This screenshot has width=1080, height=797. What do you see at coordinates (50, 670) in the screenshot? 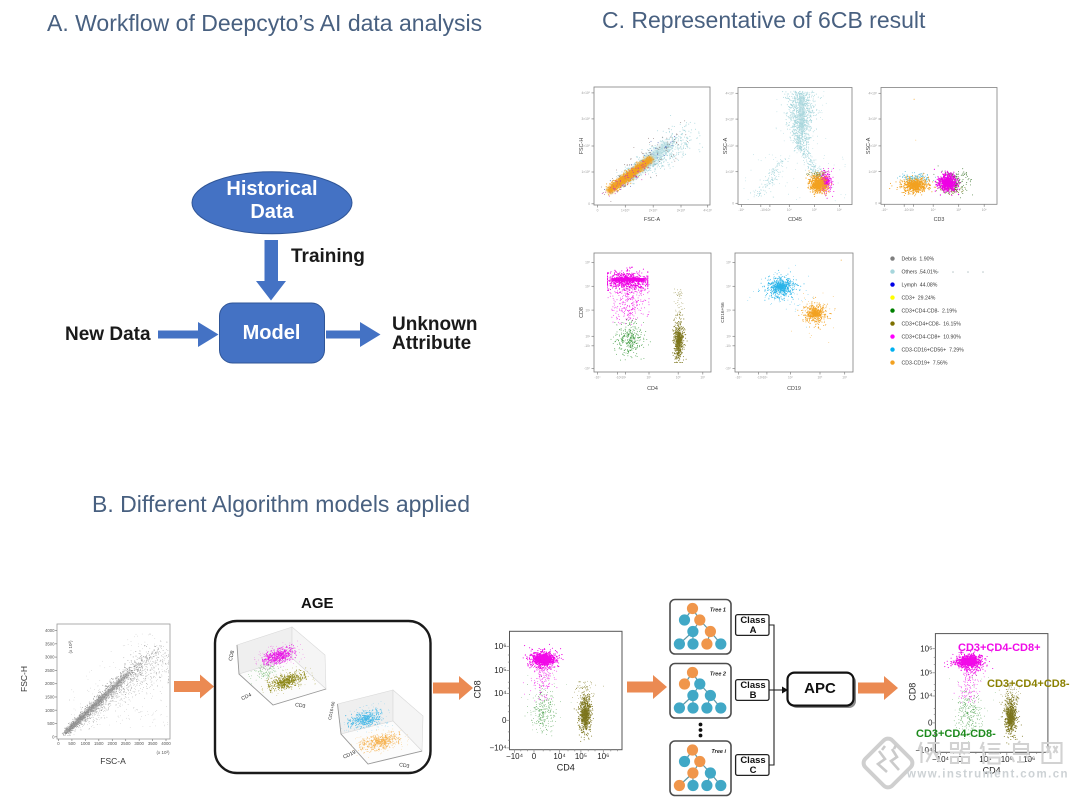
I see `svg-text: 2500` at bounding box center [50, 670].